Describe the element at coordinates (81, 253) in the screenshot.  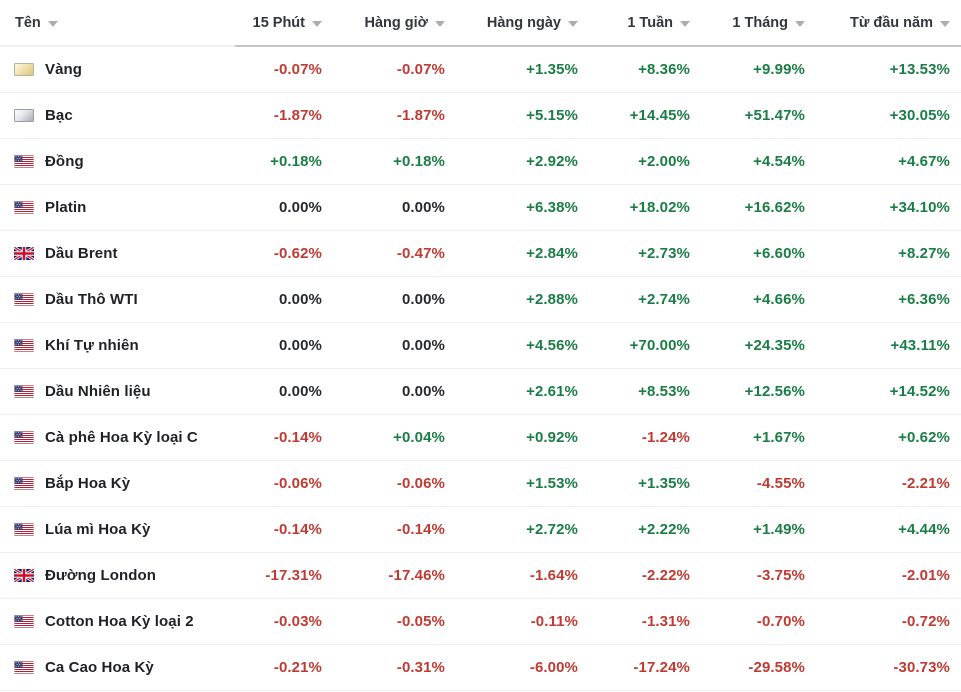
I see `asset-name-link: Dầu Brent` at that location.